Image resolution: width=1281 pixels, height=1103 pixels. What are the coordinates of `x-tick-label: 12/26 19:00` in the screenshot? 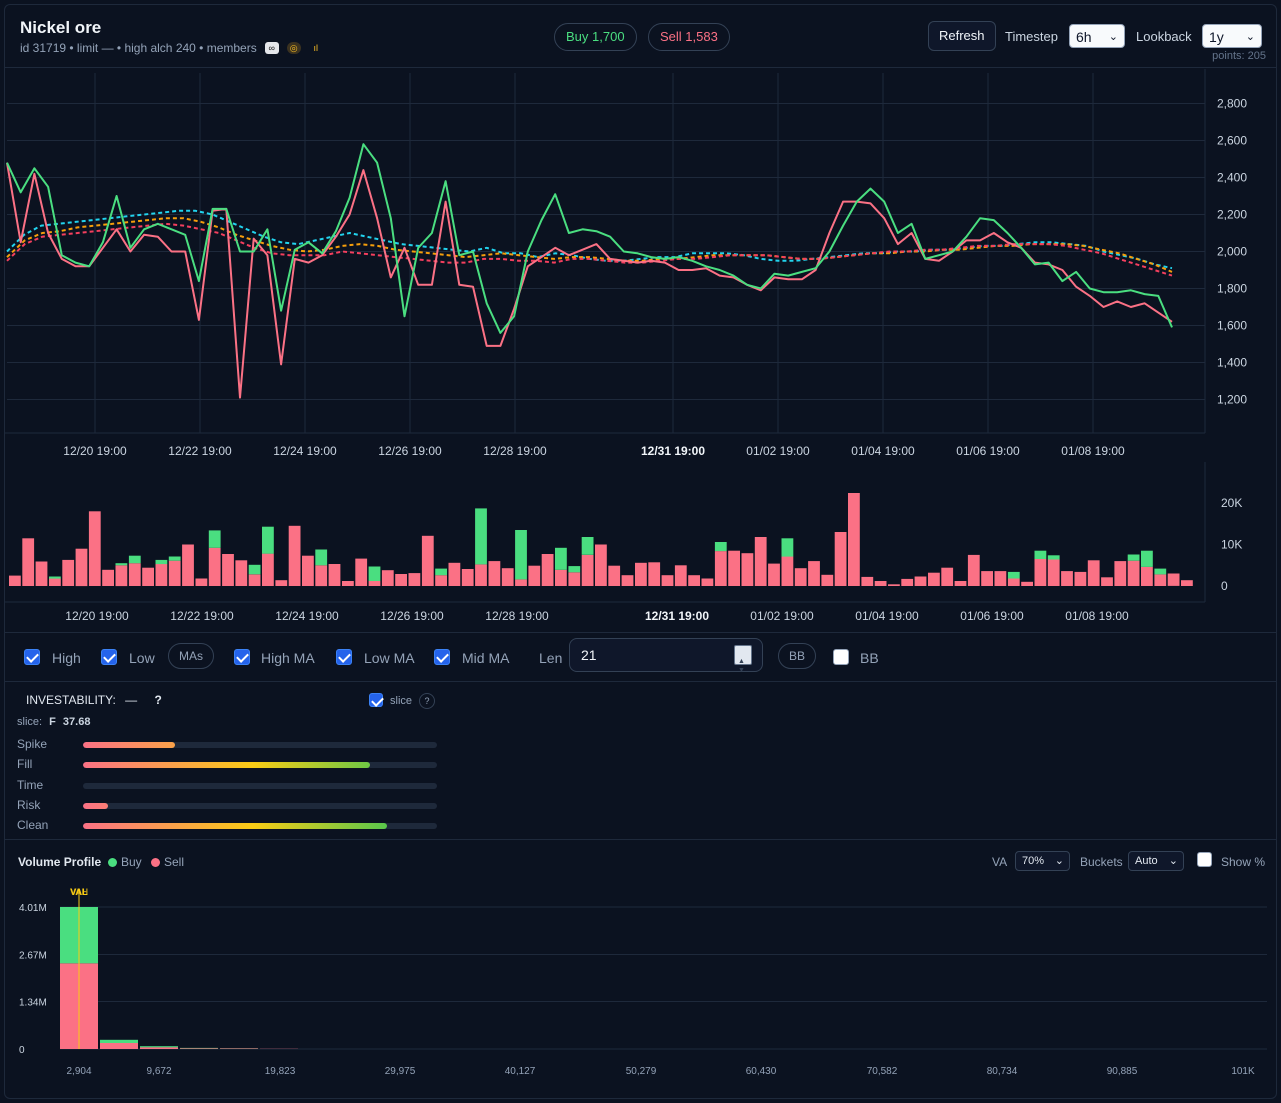 It's located at (412, 616).